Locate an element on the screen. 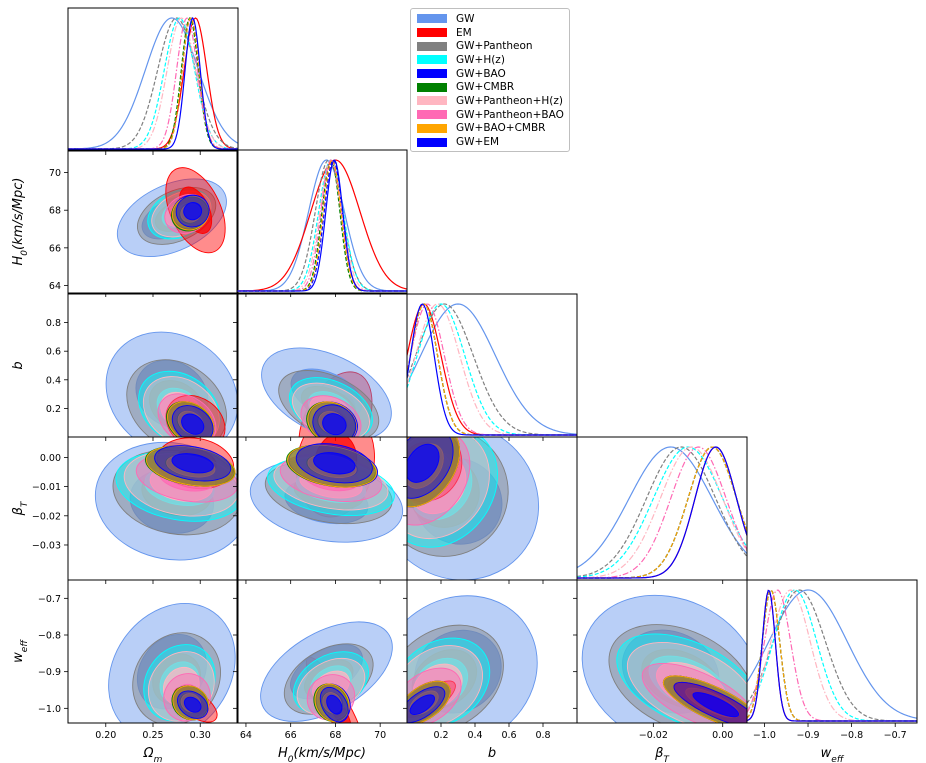 Image resolution: width=926 pixels, height=763 pixels. marginal-w-GW+H(z) is located at coordinates (832, 655).